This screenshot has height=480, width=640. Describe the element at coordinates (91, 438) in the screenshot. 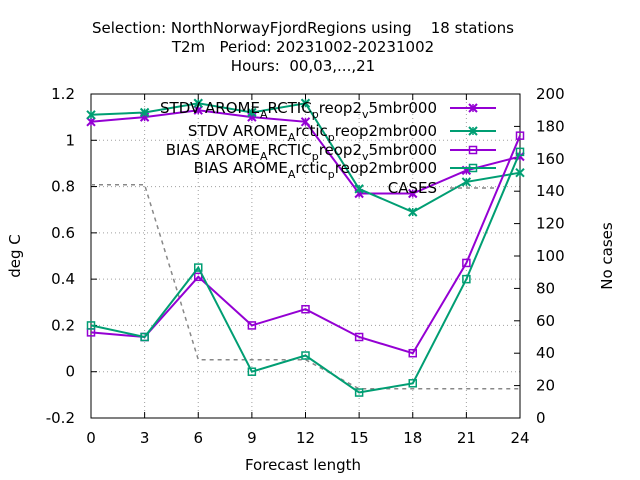

I see `x-tick-label: 0` at that location.